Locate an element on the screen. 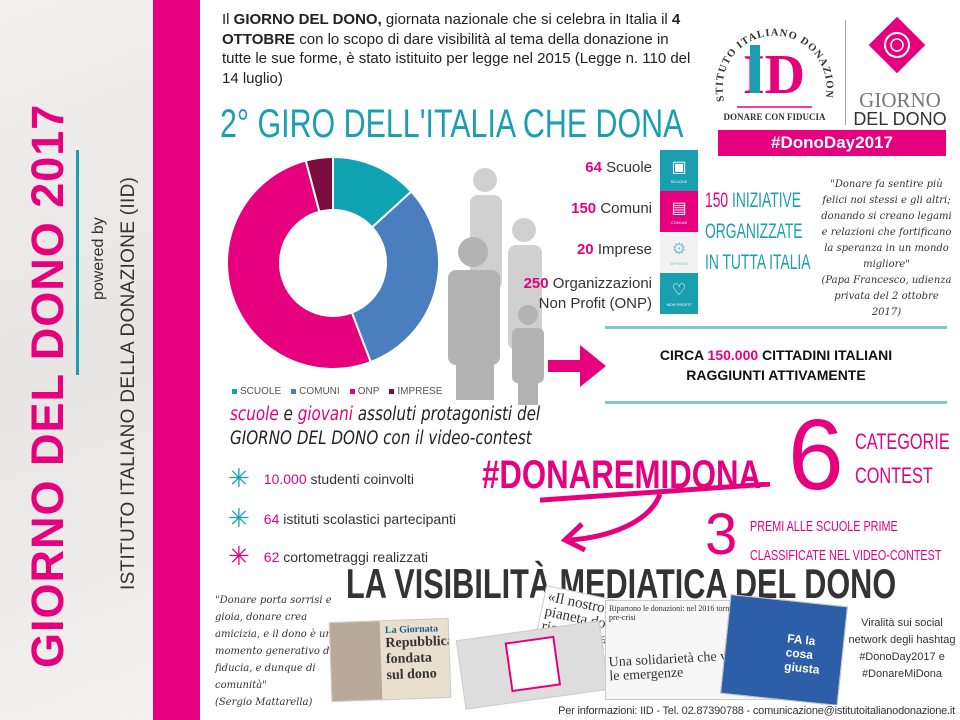  bullet-item: ✳ 62 cortometraggi realizzati is located at coordinates (328, 556).